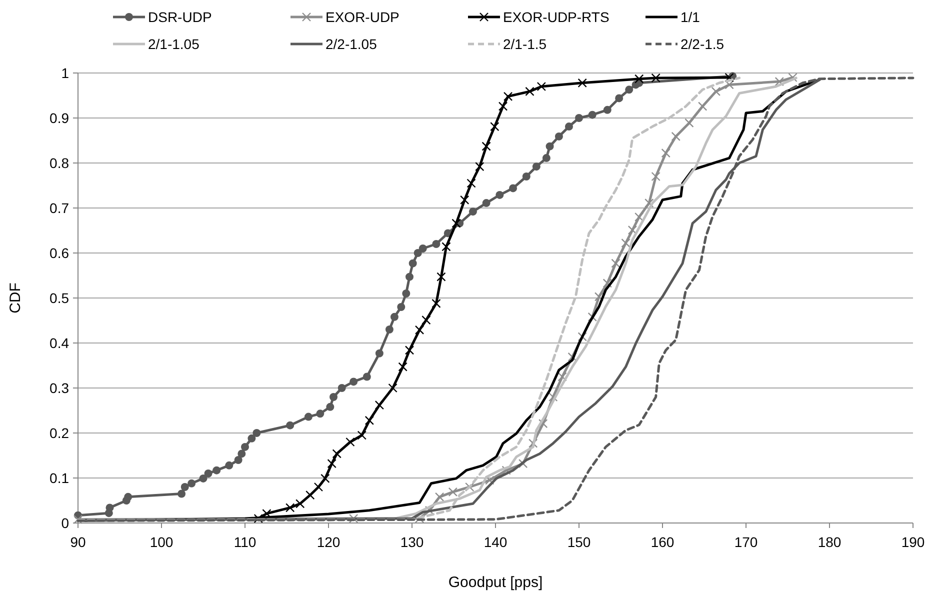 The image size is (930, 597). Describe the element at coordinates (60, 118) in the screenshot. I see `y-tick-label: 0.9` at that location.